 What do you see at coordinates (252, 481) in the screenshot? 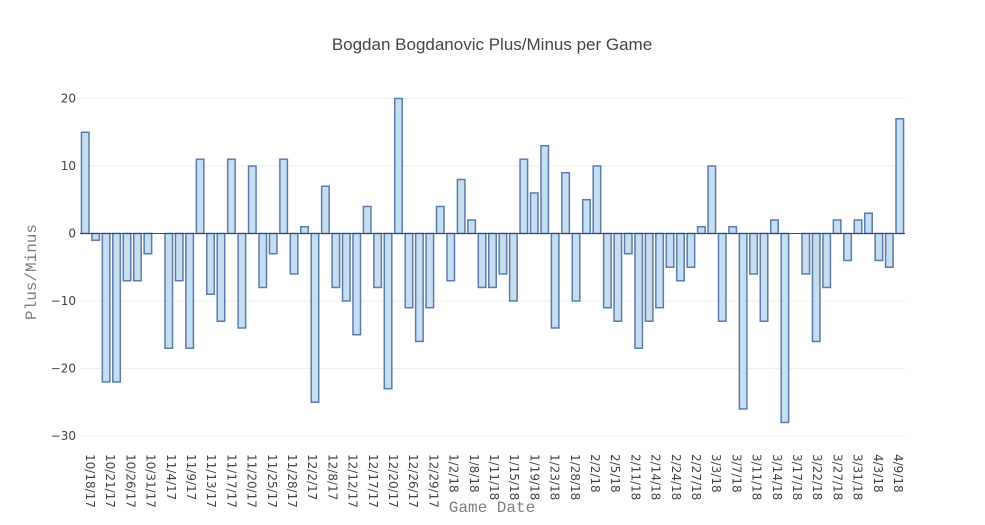
I see `x-tick-label: 11/20/17` at bounding box center [252, 481].